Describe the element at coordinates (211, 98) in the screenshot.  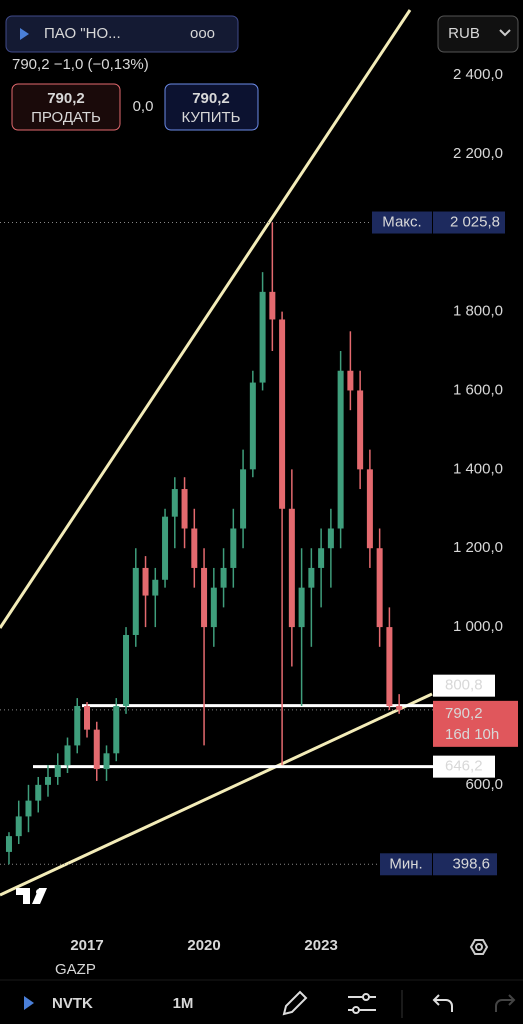
I see `buy-price: 790,2` at that location.